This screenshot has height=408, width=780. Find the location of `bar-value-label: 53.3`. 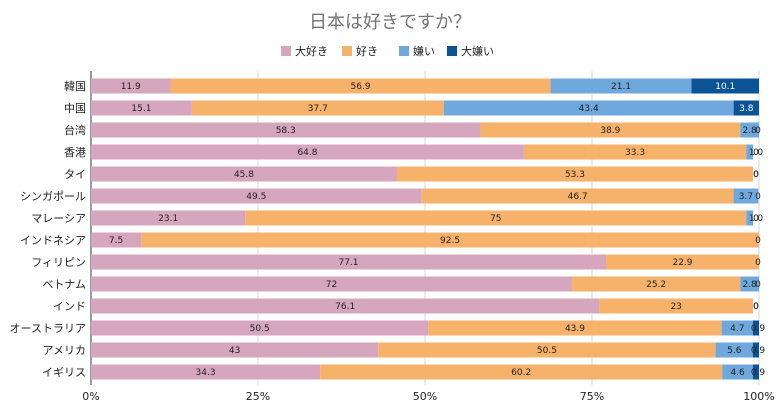

bar-value-label: 53.3 is located at coordinates (575, 175).